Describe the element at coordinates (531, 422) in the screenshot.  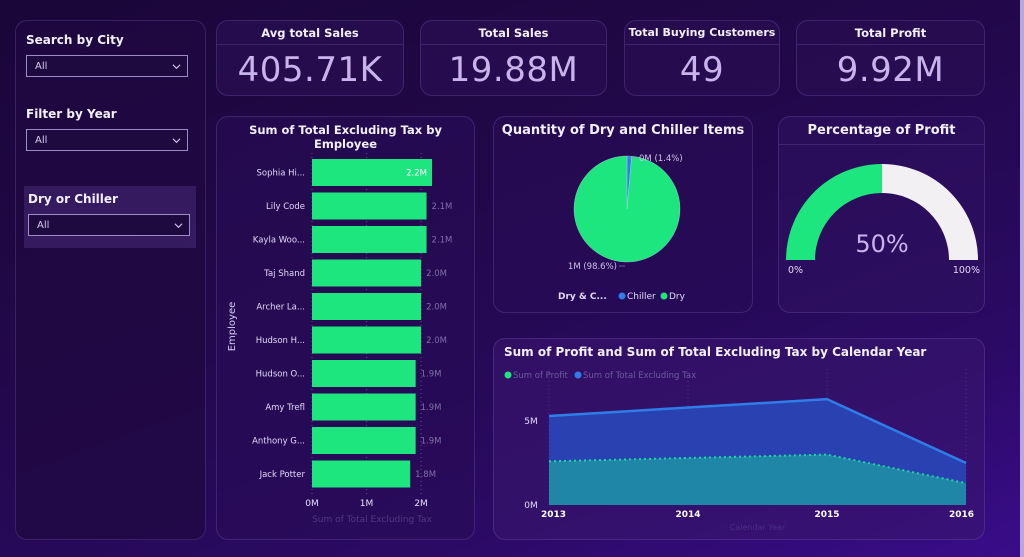
I see `y-tick-label: 5M` at that location.